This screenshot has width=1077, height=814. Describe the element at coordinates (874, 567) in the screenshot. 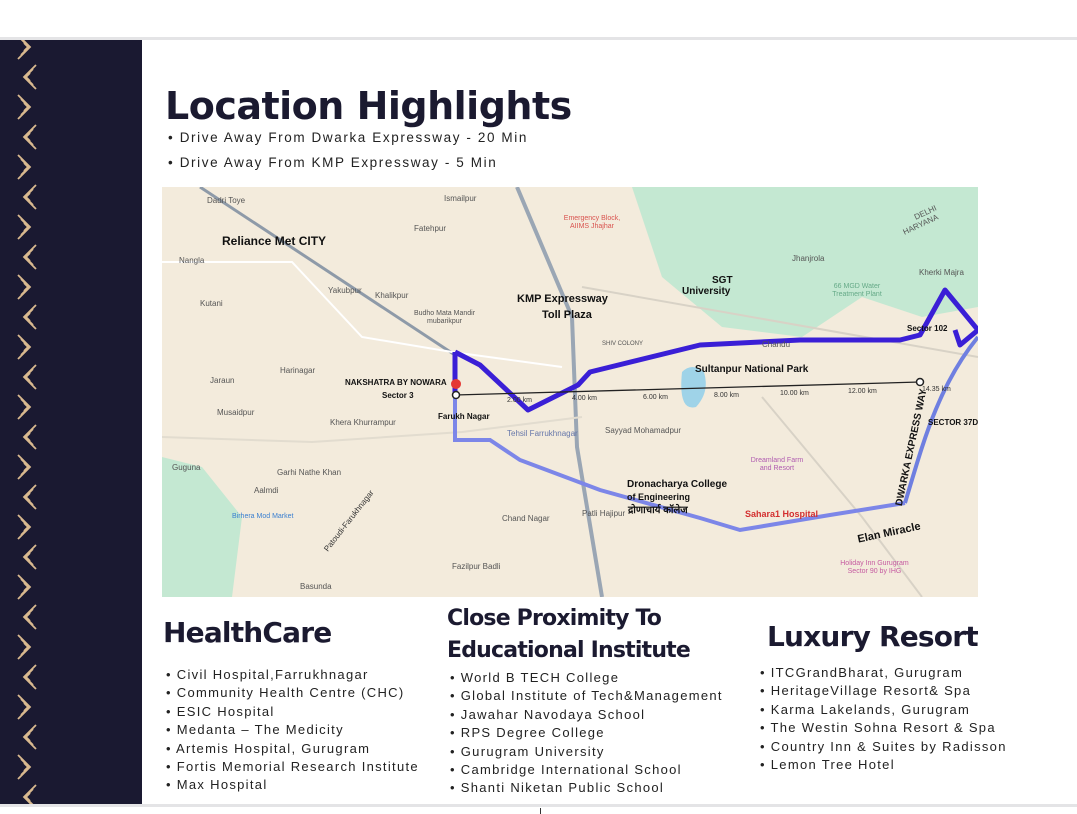

I see `map-label-holiday: Holiday Inn Gurugram Sector 90 by IHG` at that location.